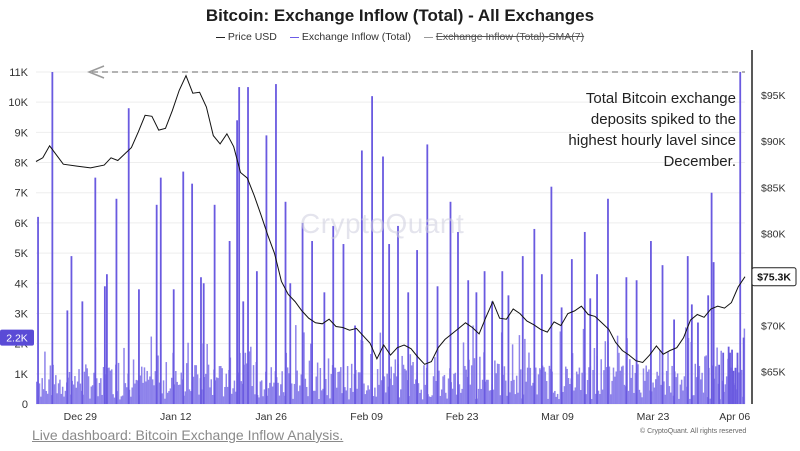  I want to click on y-right-tick-90K: $90K, so click(773, 142).